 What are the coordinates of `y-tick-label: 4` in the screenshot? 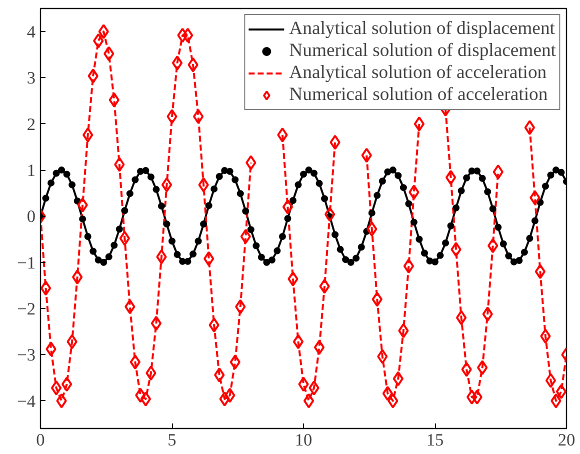 It's located at (31, 32).